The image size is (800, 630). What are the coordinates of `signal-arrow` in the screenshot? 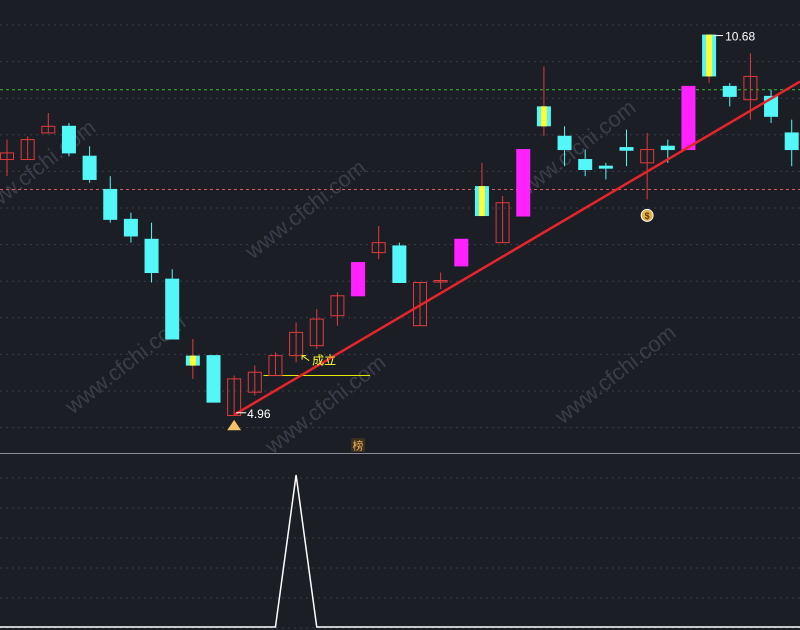 It's located at (305, 358).